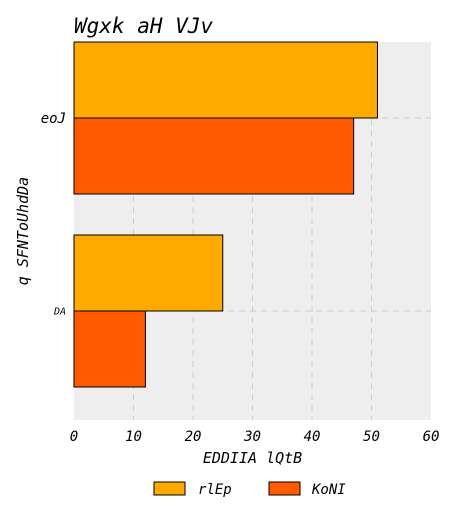 This screenshot has width=456, height=532. I want to click on chart-title: Wgxk aH VJv, so click(143, 26).